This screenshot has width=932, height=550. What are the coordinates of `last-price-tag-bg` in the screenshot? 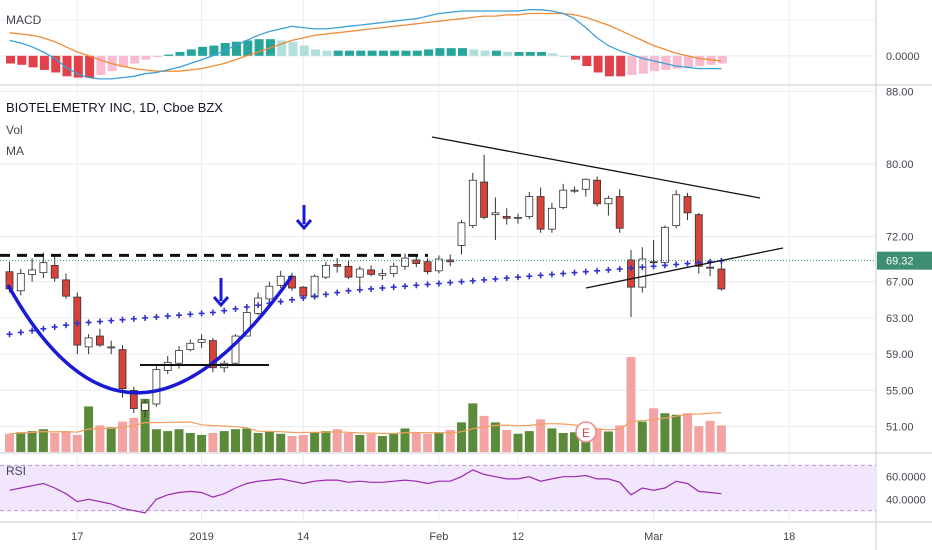 It's located at (904, 260).